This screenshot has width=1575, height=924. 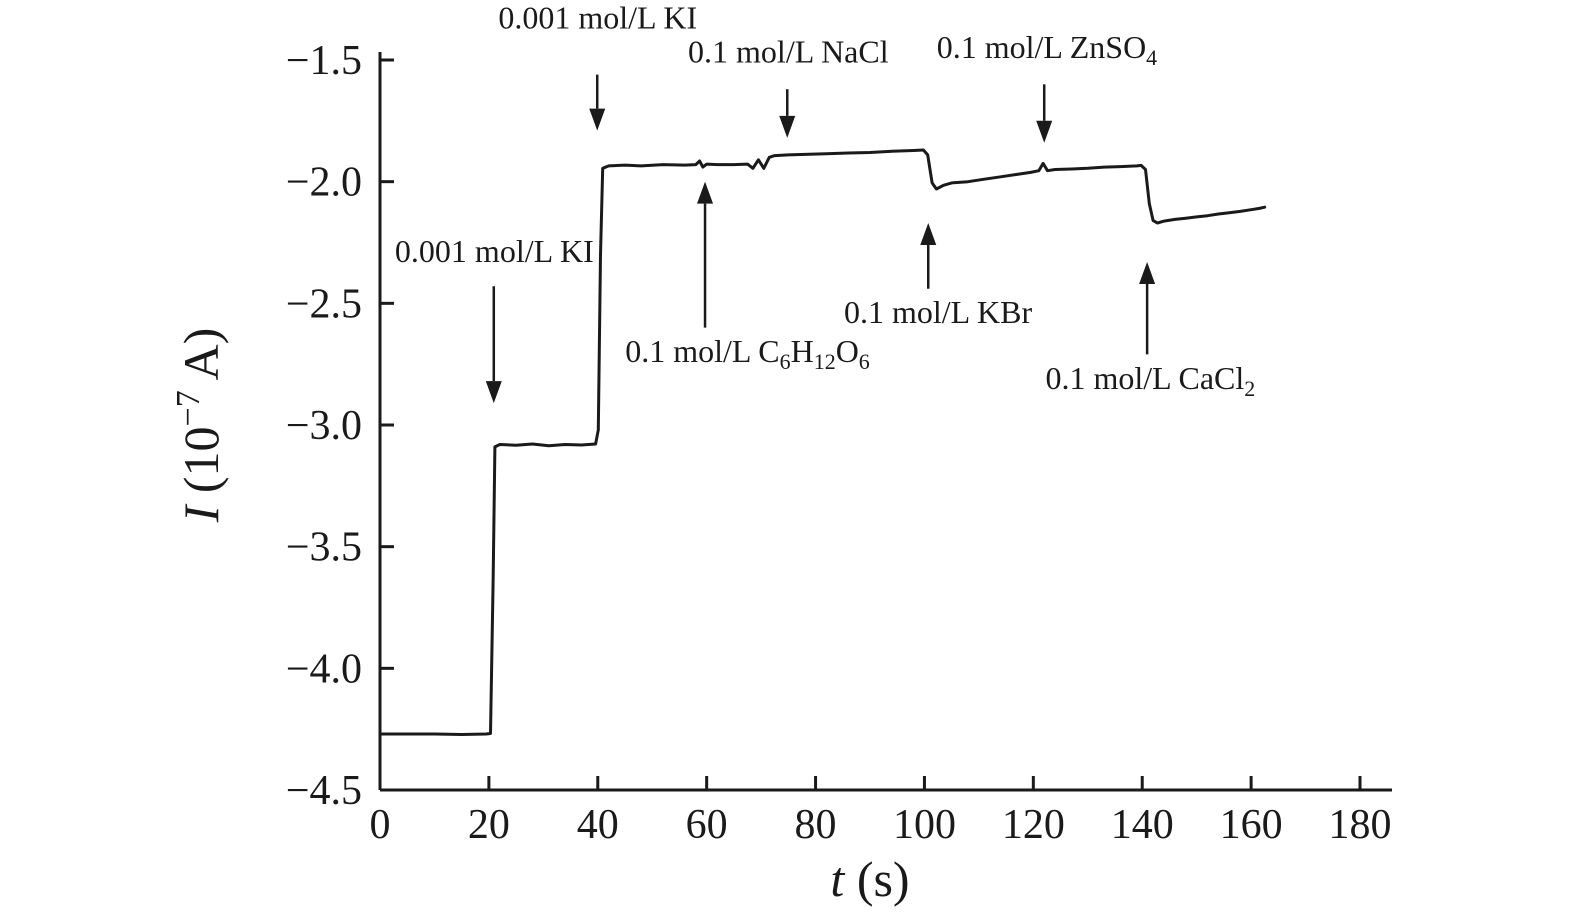 I want to click on annotation-label: 0.1 mol/L KBr, so click(x=938, y=312).